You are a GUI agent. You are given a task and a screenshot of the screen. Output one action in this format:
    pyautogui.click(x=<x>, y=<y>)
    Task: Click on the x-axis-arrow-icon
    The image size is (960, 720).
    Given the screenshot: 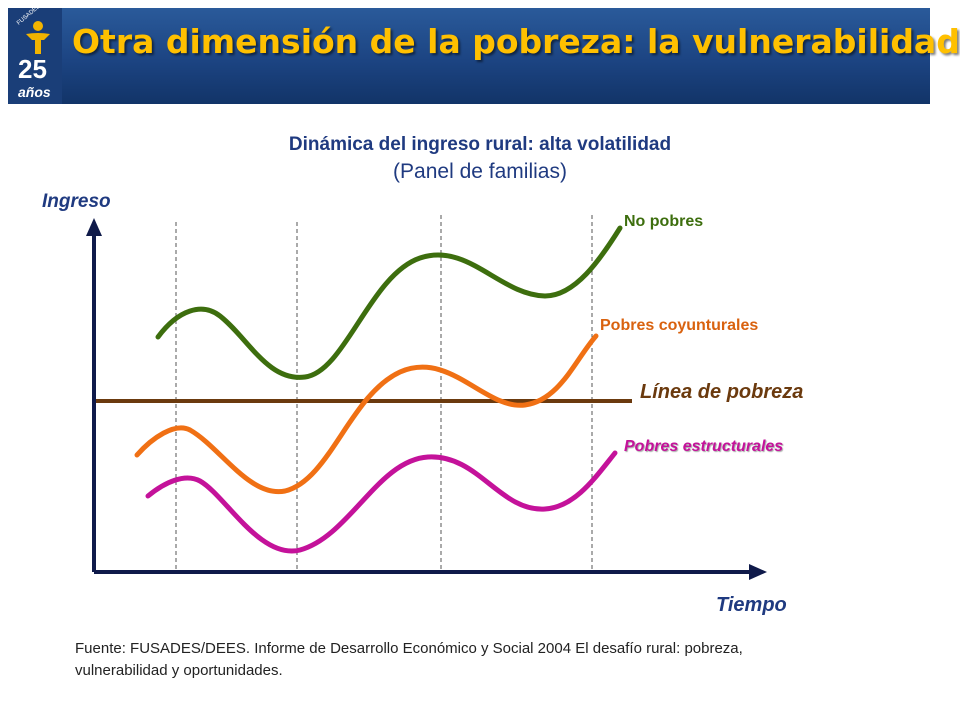 What is the action you would take?
    pyautogui.click(x=758, y=572)
    